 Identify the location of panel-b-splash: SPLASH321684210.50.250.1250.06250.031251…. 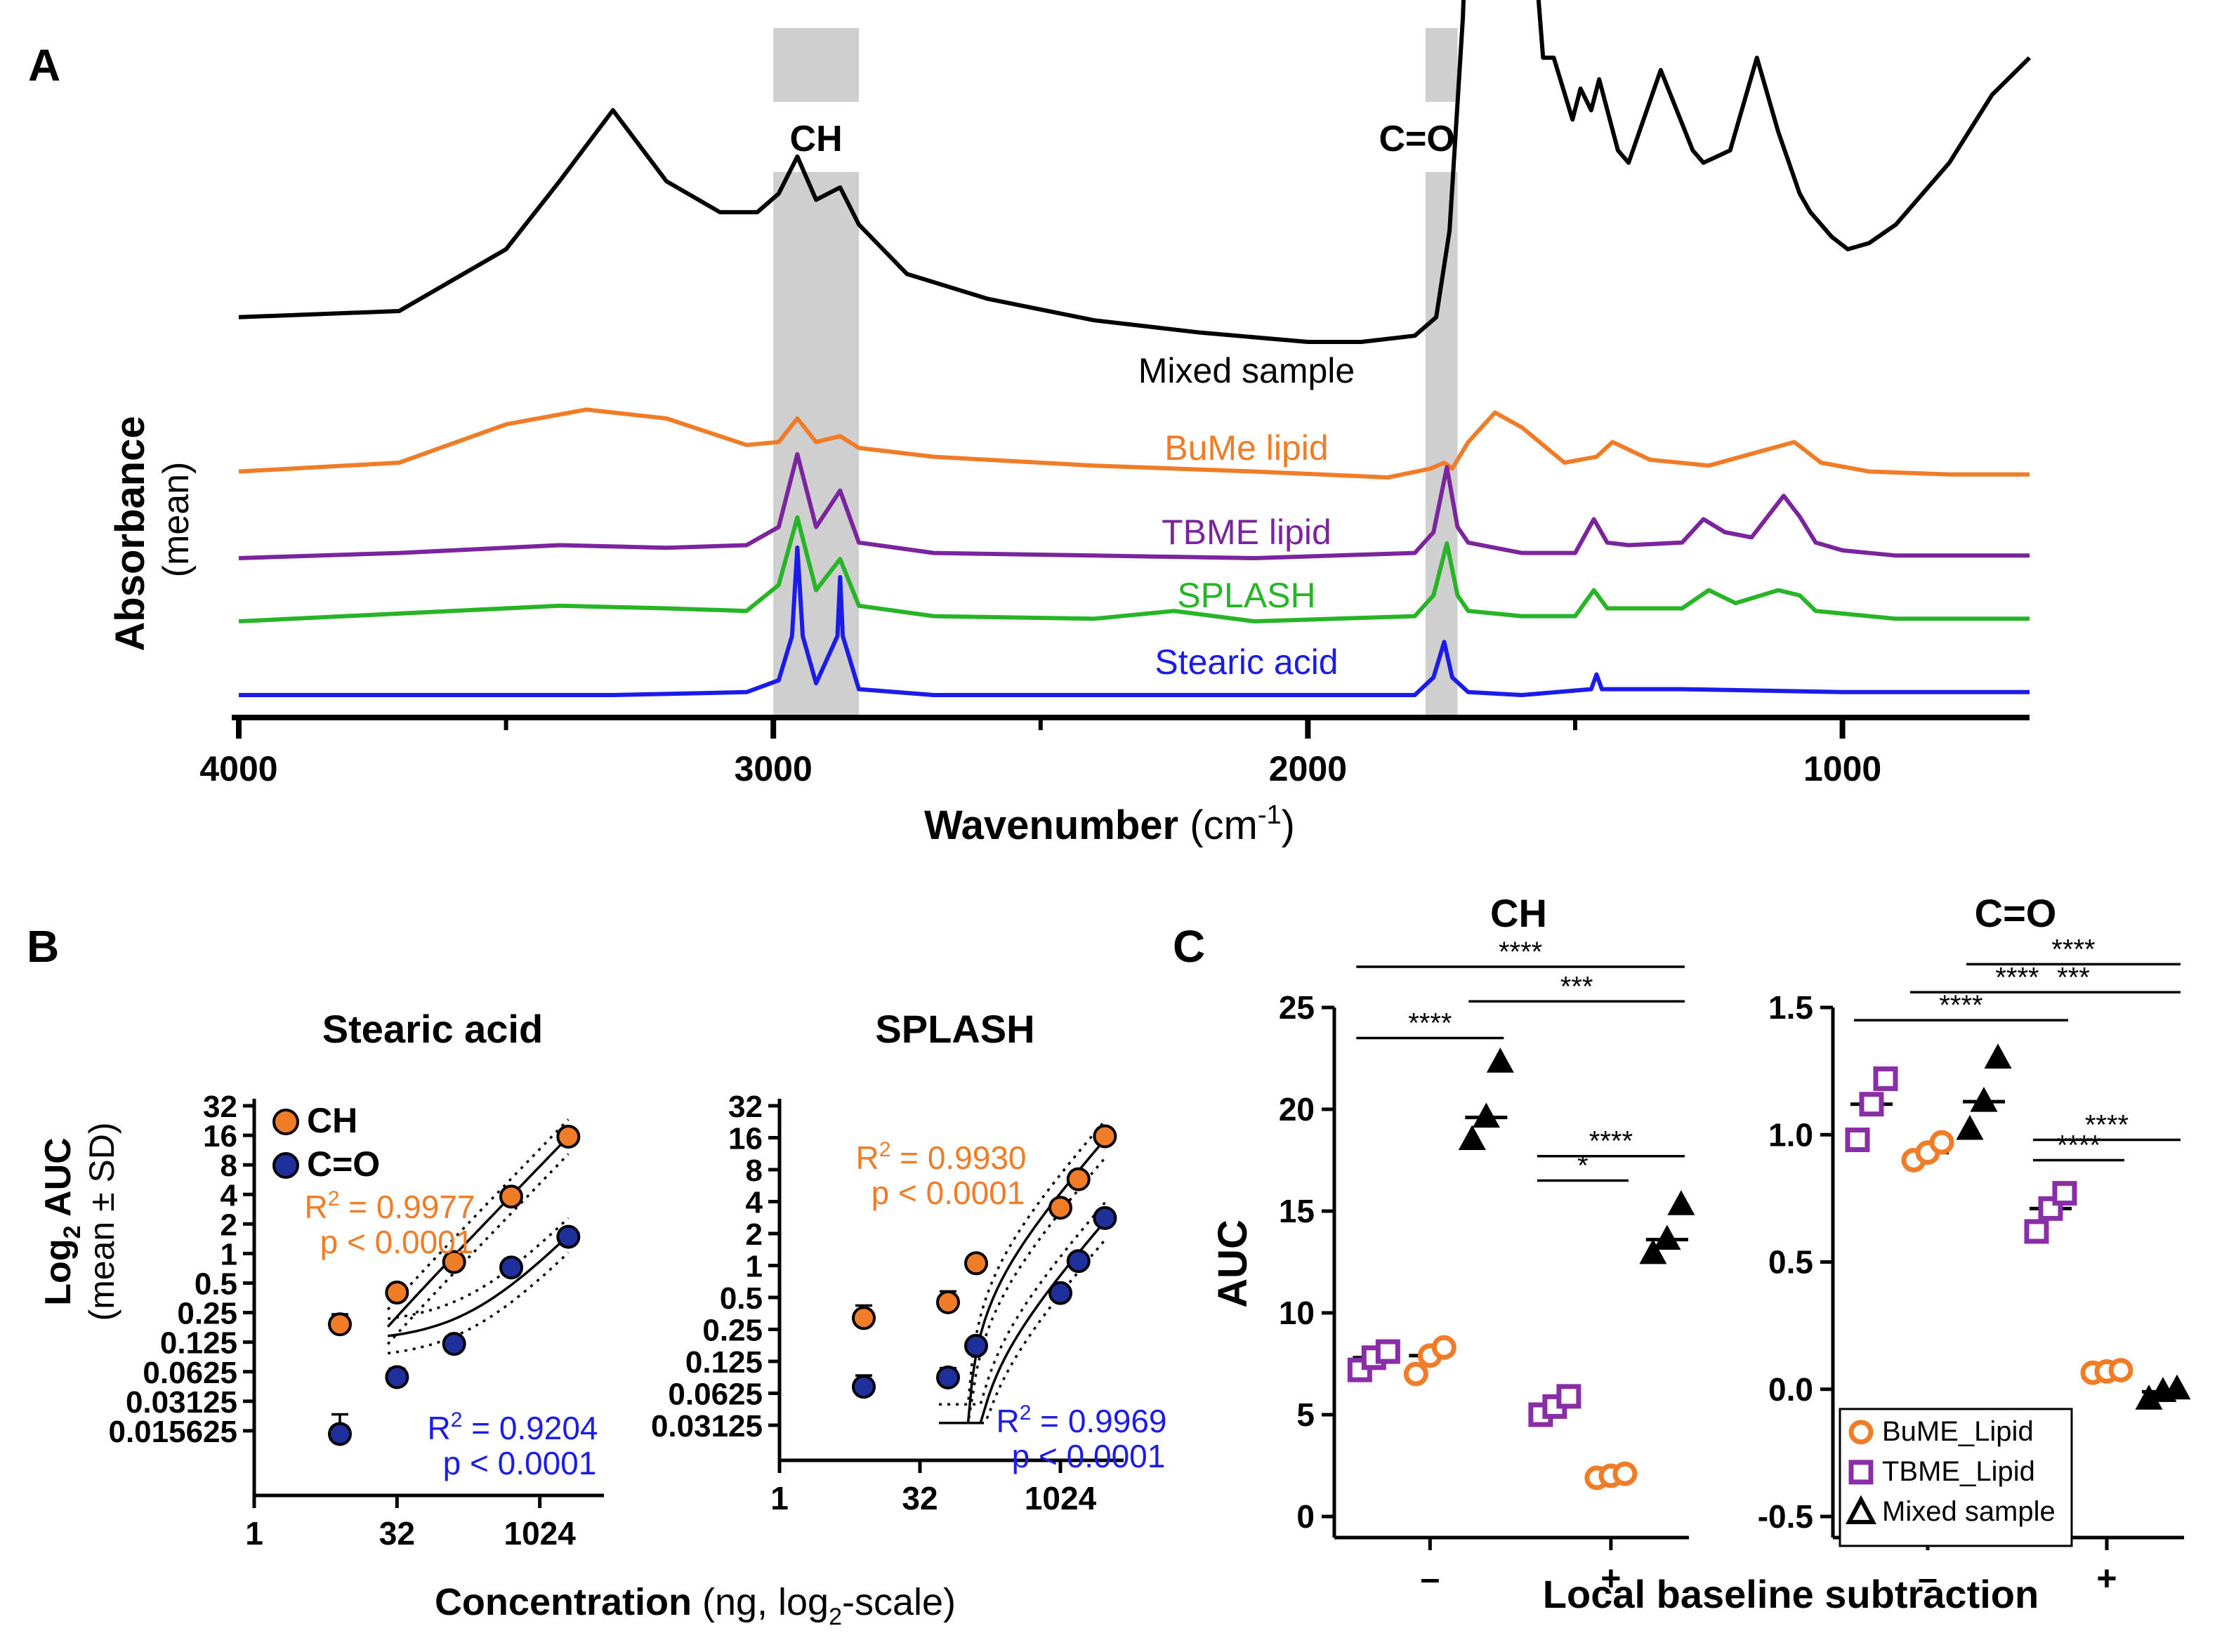
(909, 1261).